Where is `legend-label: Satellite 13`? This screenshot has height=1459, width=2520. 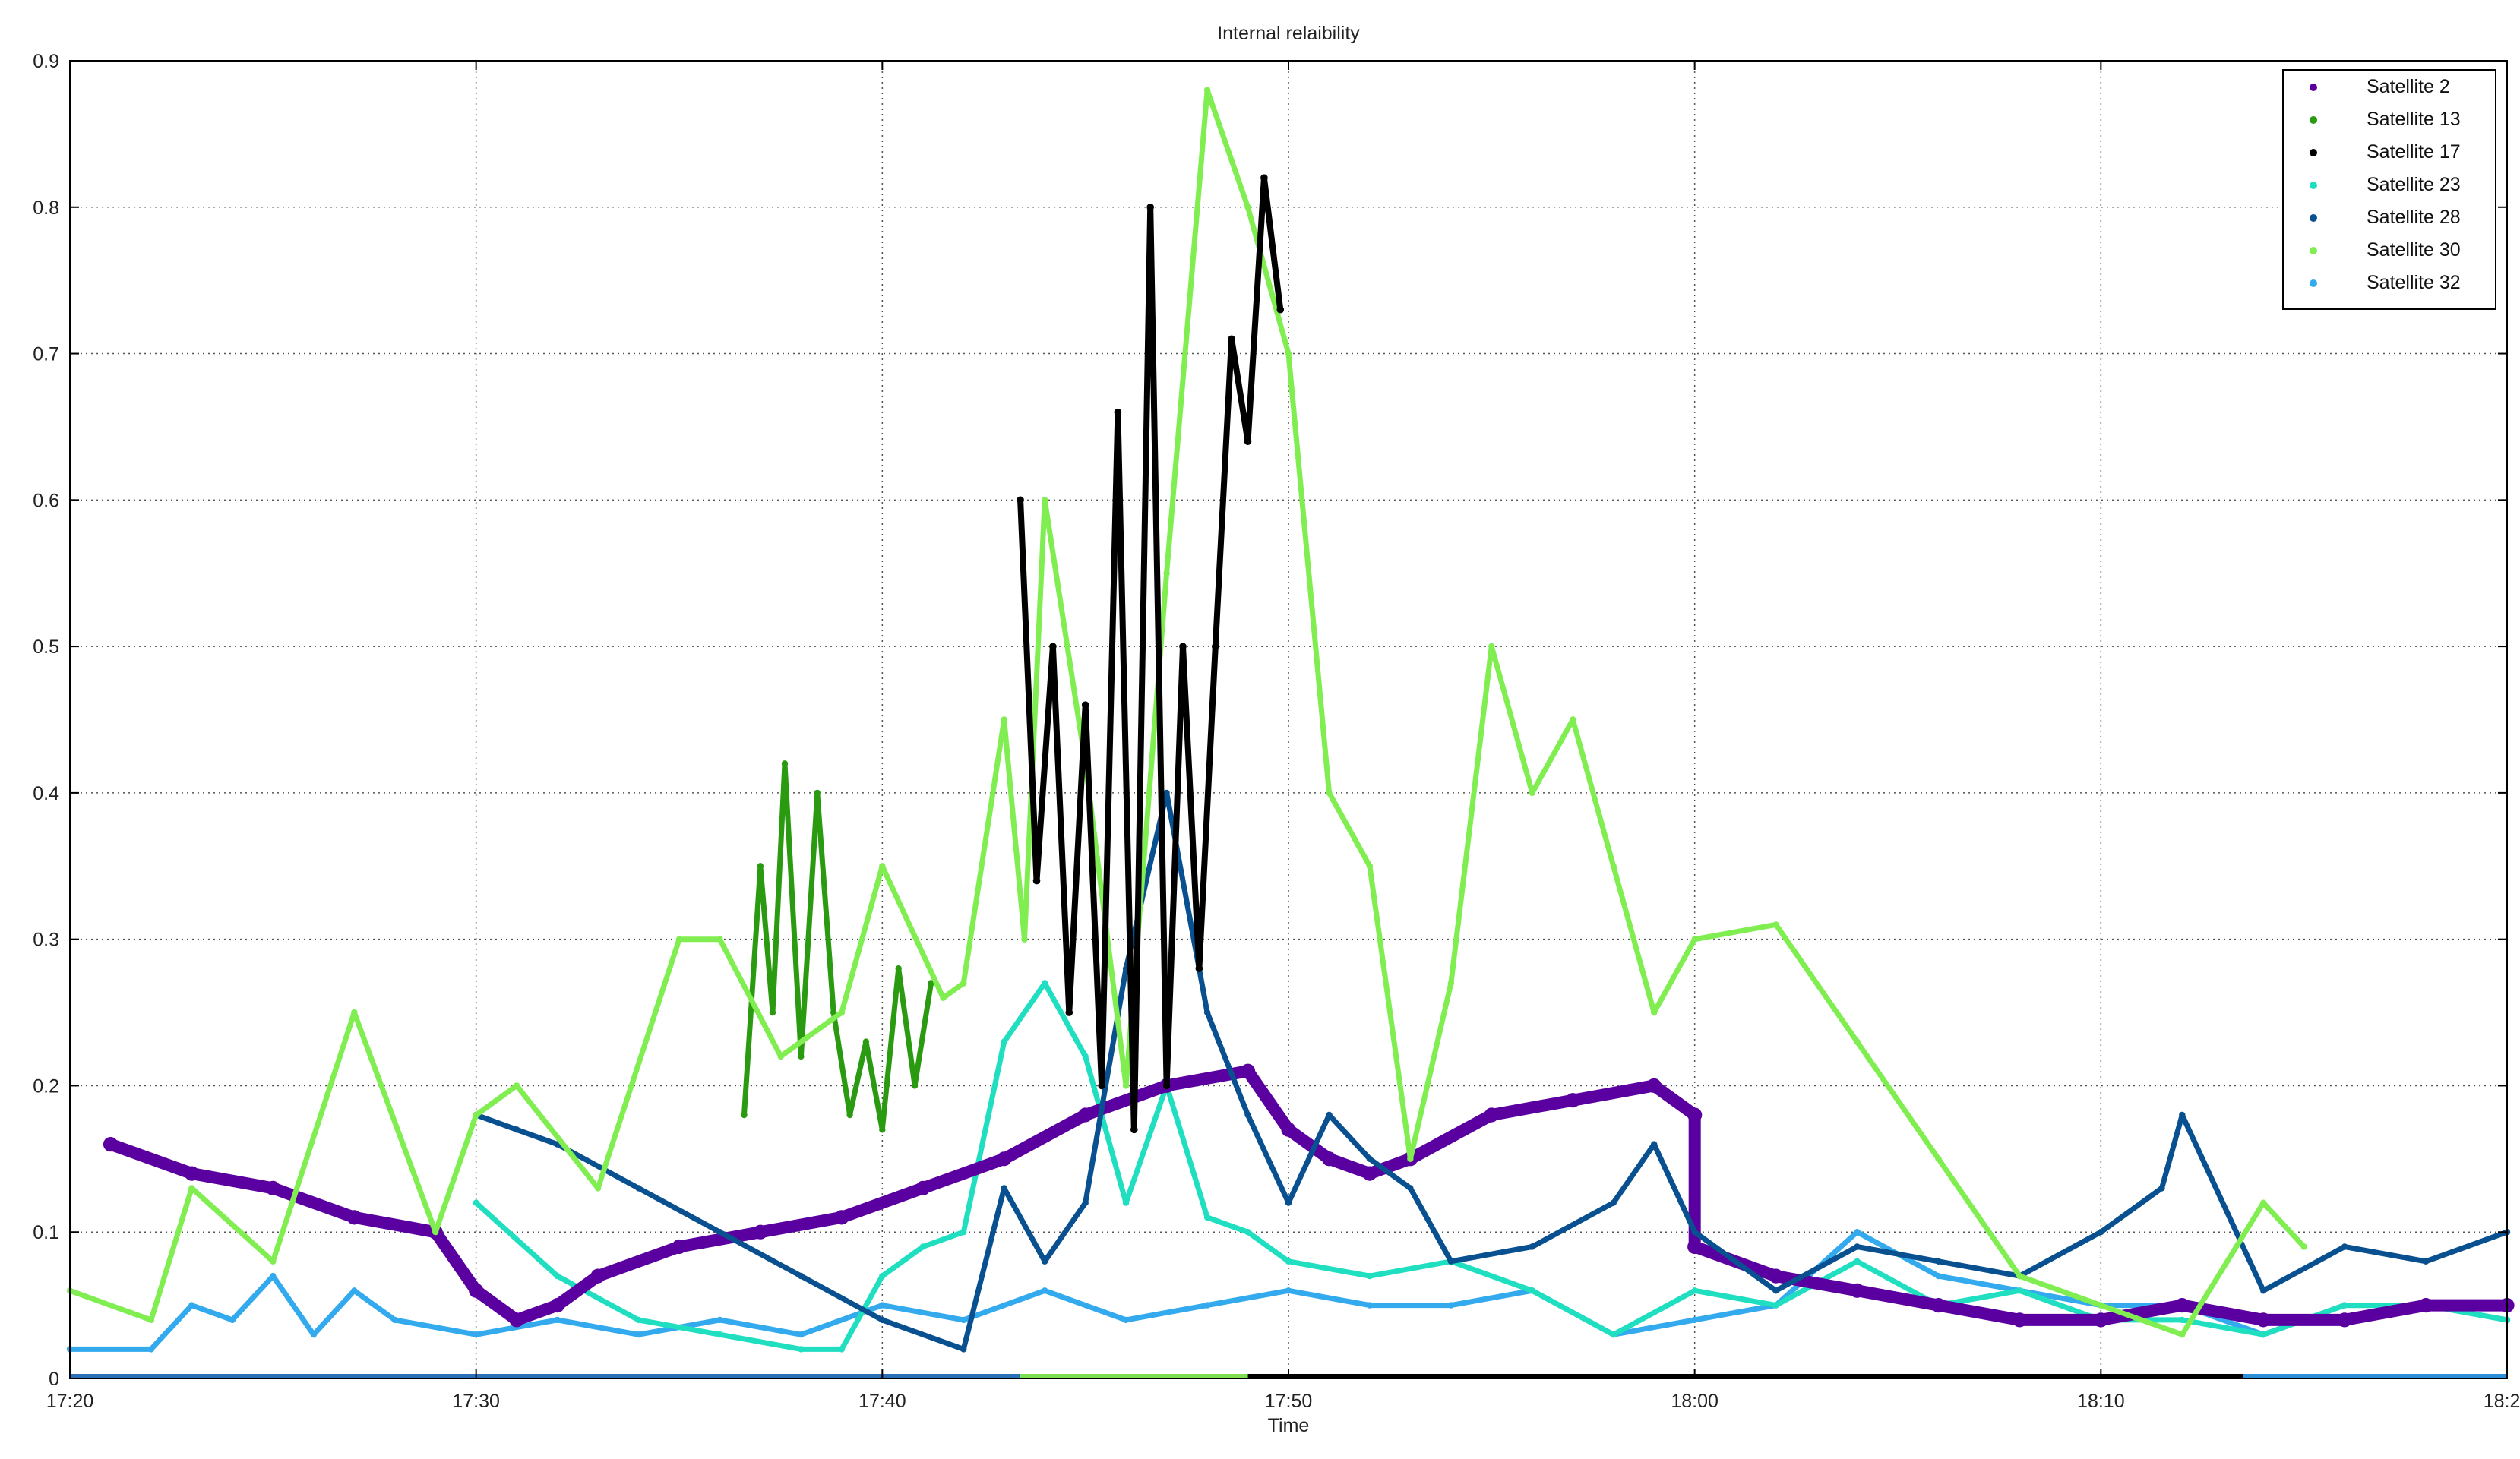 legend-label: Satellite 13 is located at coordinates (2414, 119).